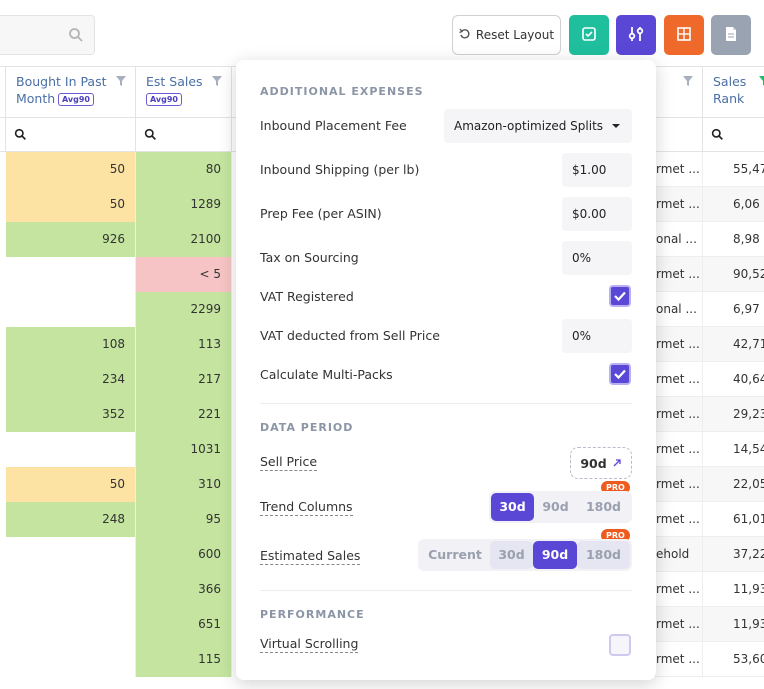  Describe the element at coordinates (733, 624) in the screenshot. I see `sales-rank-cell: 11,93` at that location.